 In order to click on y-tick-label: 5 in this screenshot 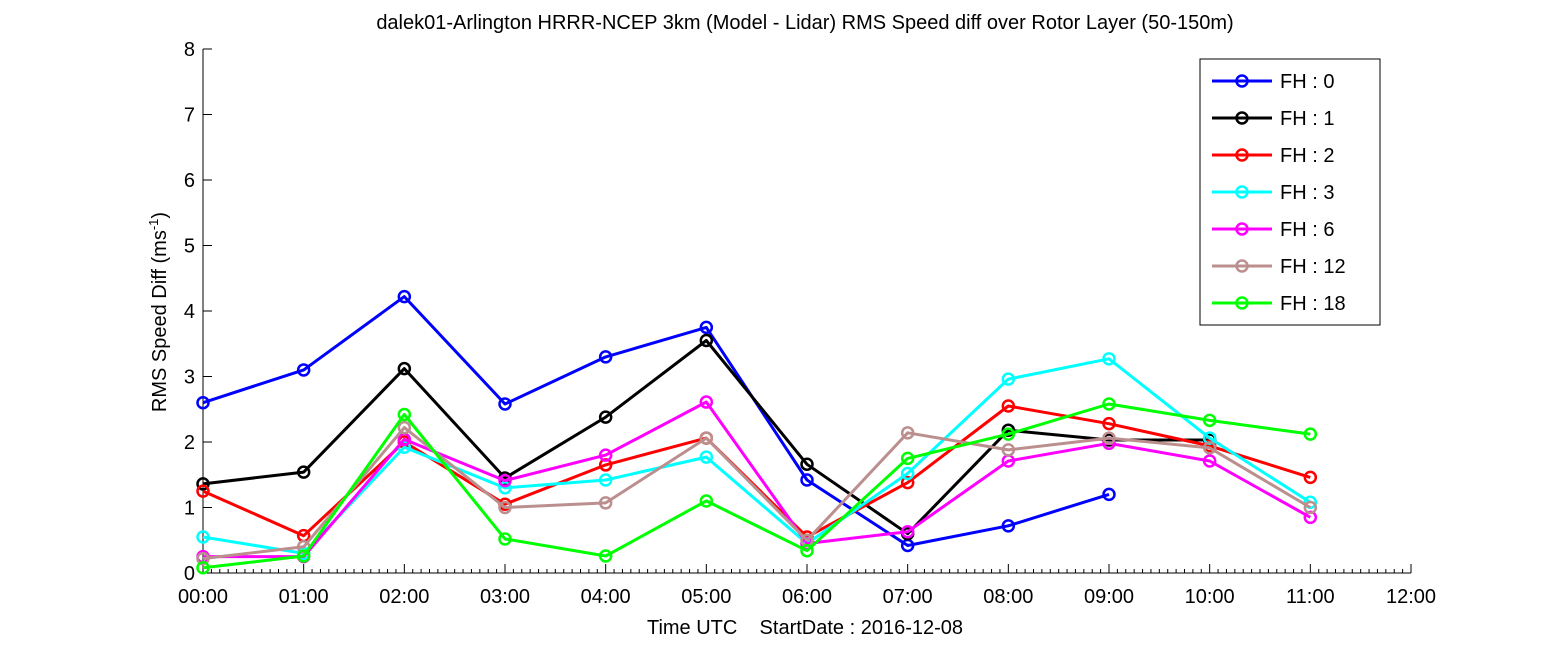, I will do `click(189, 247)`.